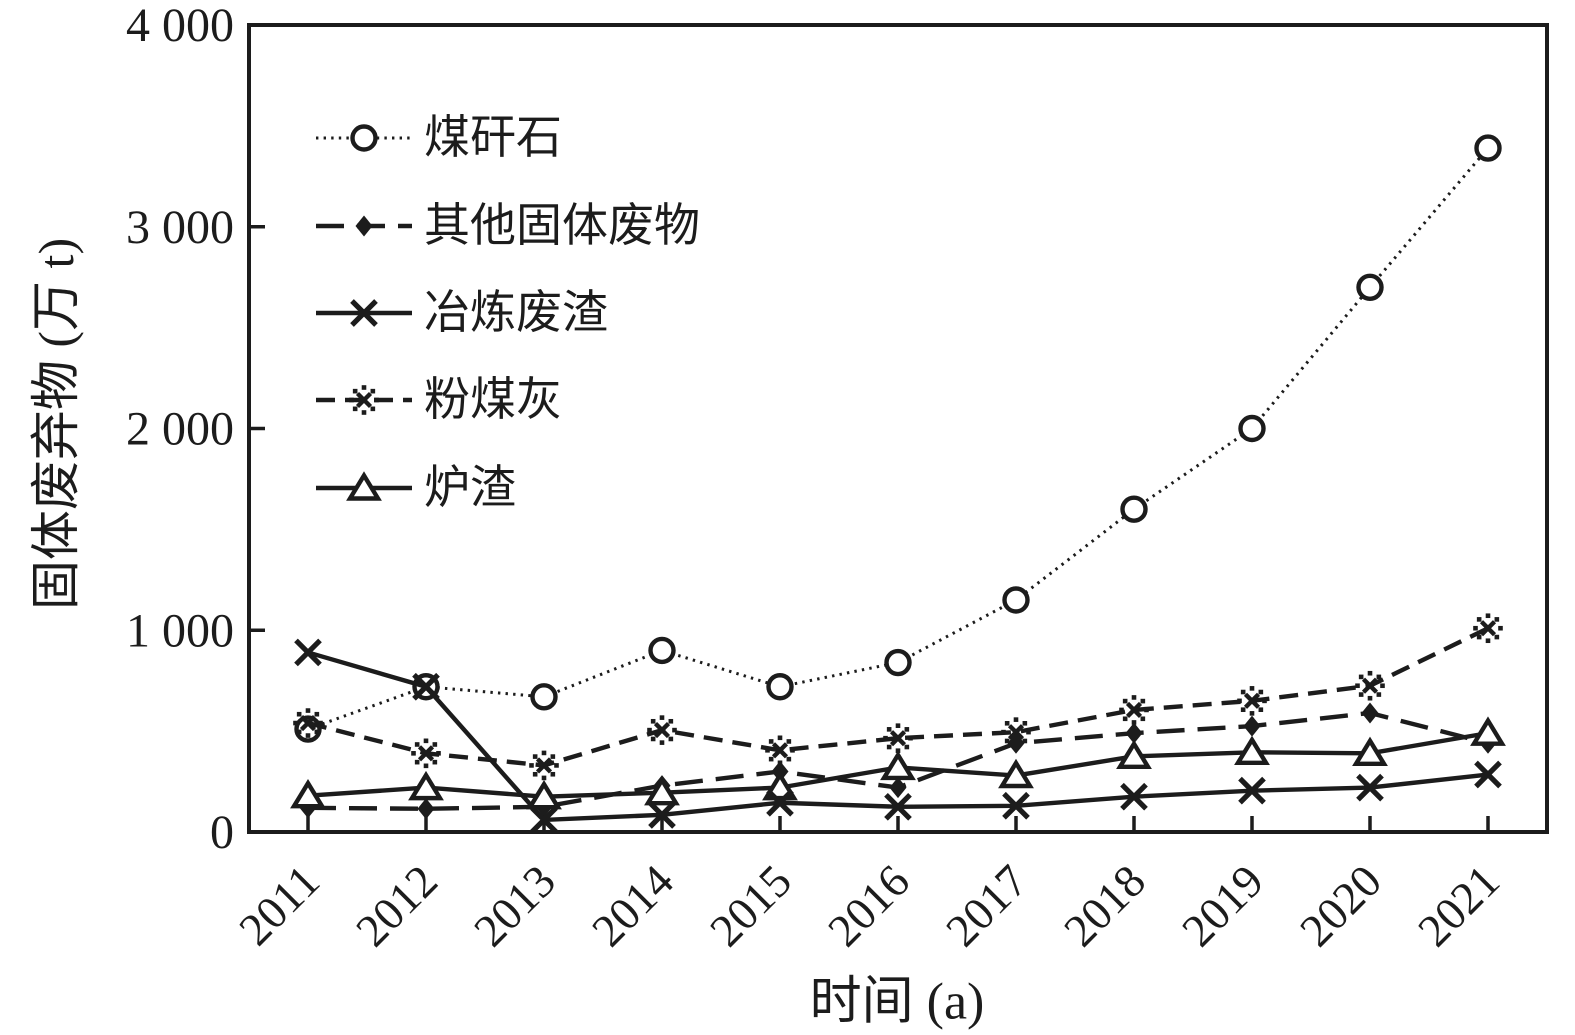 The height and width of the screenshot is (1035, 1575). What do you see at coordinates (897, 1002) in the screenshot?
I see `x-axis-title: 时间 (a)` at bounding box center [897, 1002].